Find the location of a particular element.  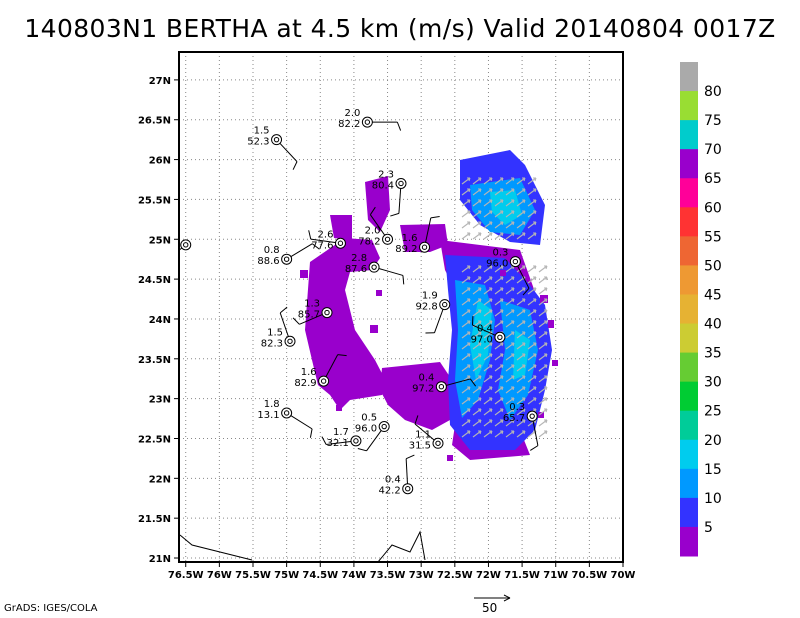

x-tick-label: 71.5W is located at coordinates (522, 575).